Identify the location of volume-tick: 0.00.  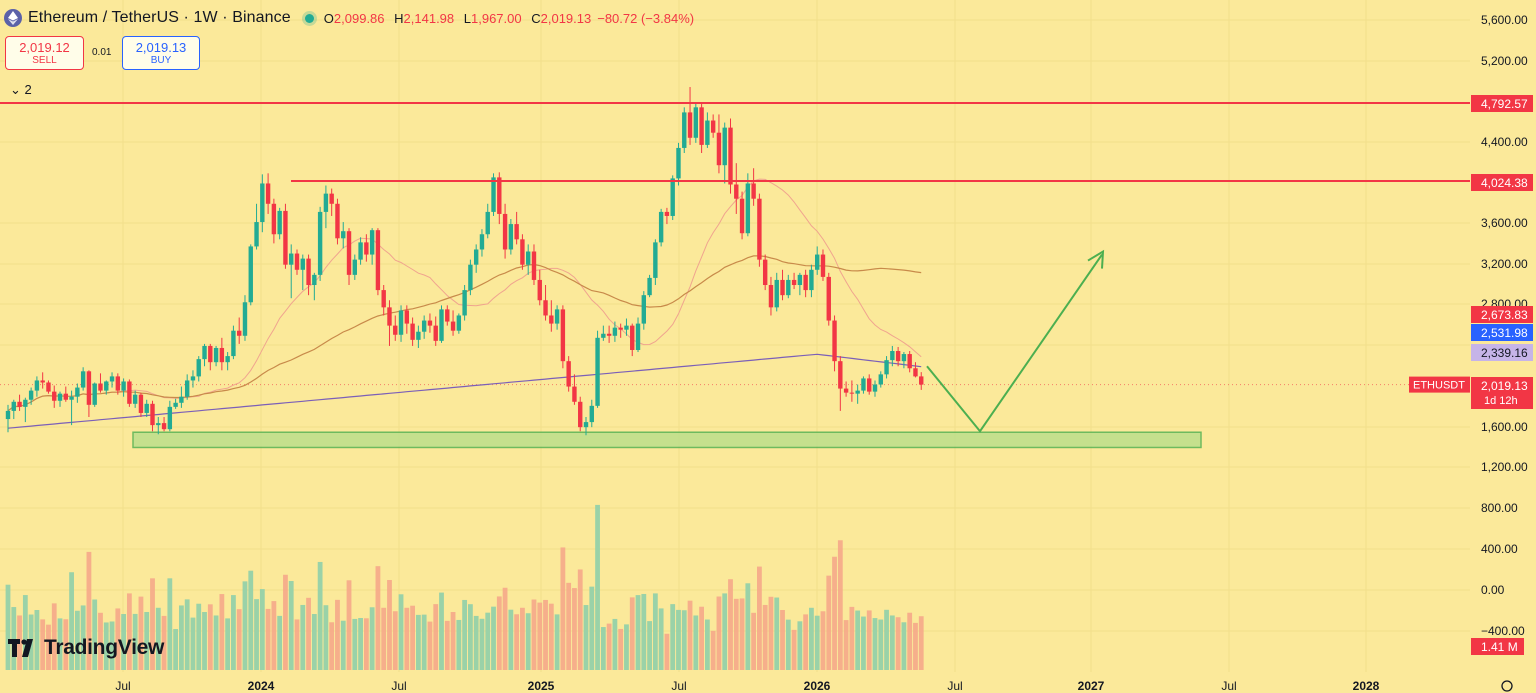
(1493, 590).